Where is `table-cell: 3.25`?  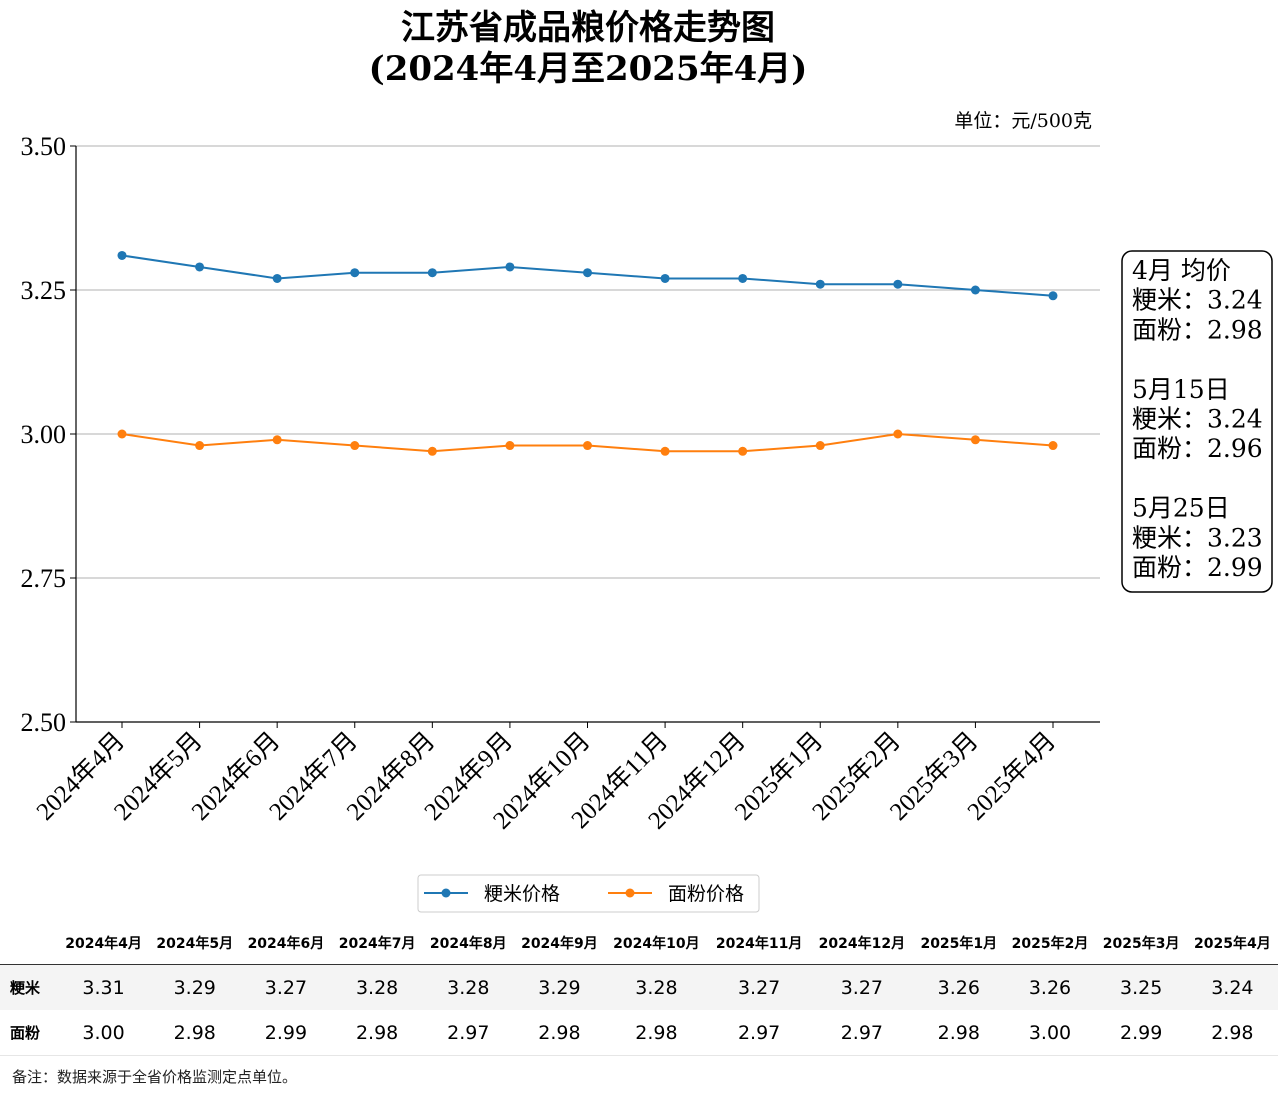 table-cell: 3.25 is located at coordinates (1141, 987).